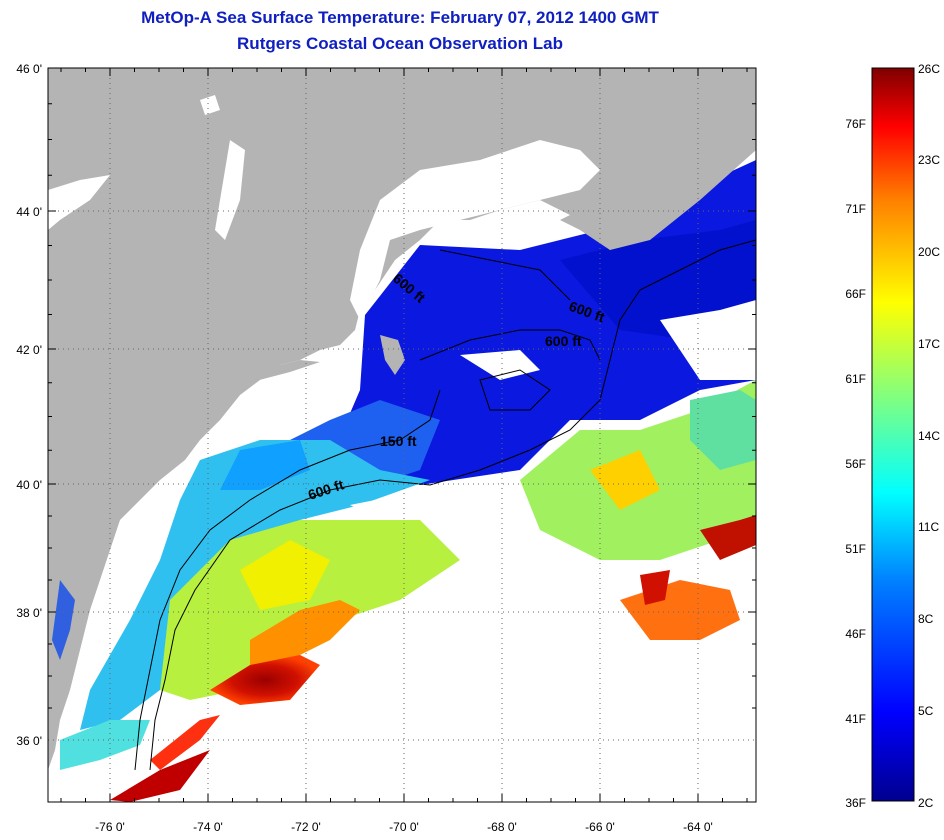 This screenshot has width=944, height=840. Describe the element at coordinates (29, 613) in the screenshot. I see `lat-label: 38 0'` at that location.